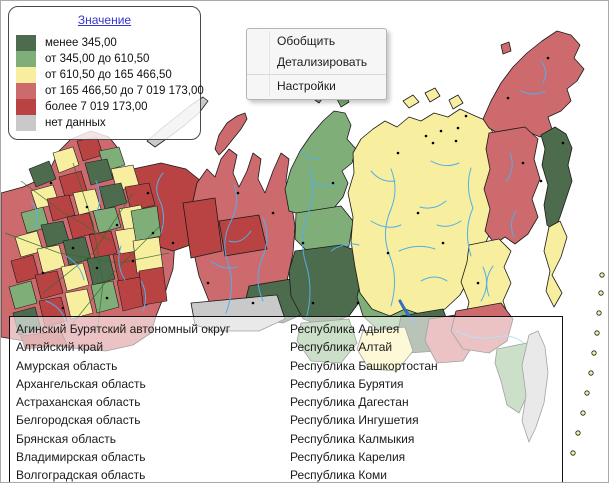  I want to click on region-list-item: Белгородская область, so click(78, 420).